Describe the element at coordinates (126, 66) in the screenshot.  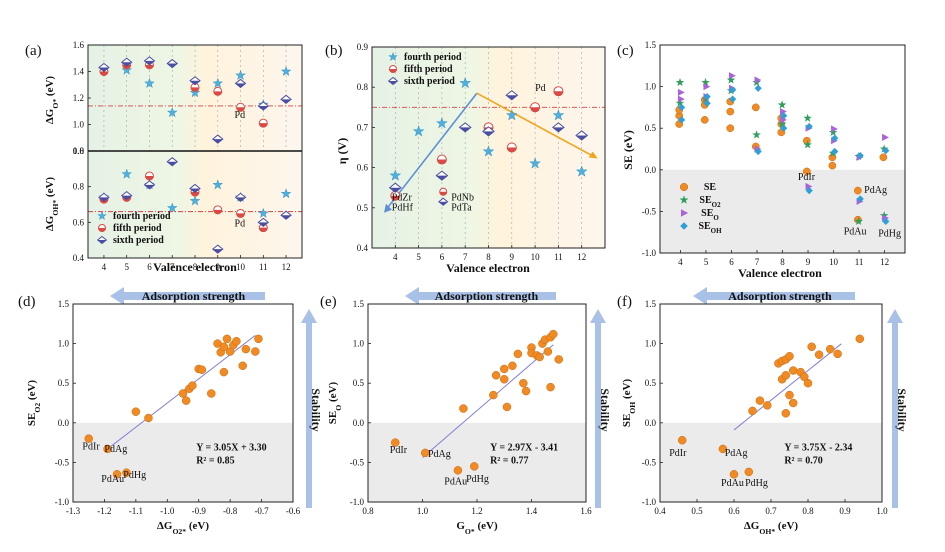
I see `point-a-top-s1-1-fill` at that location.